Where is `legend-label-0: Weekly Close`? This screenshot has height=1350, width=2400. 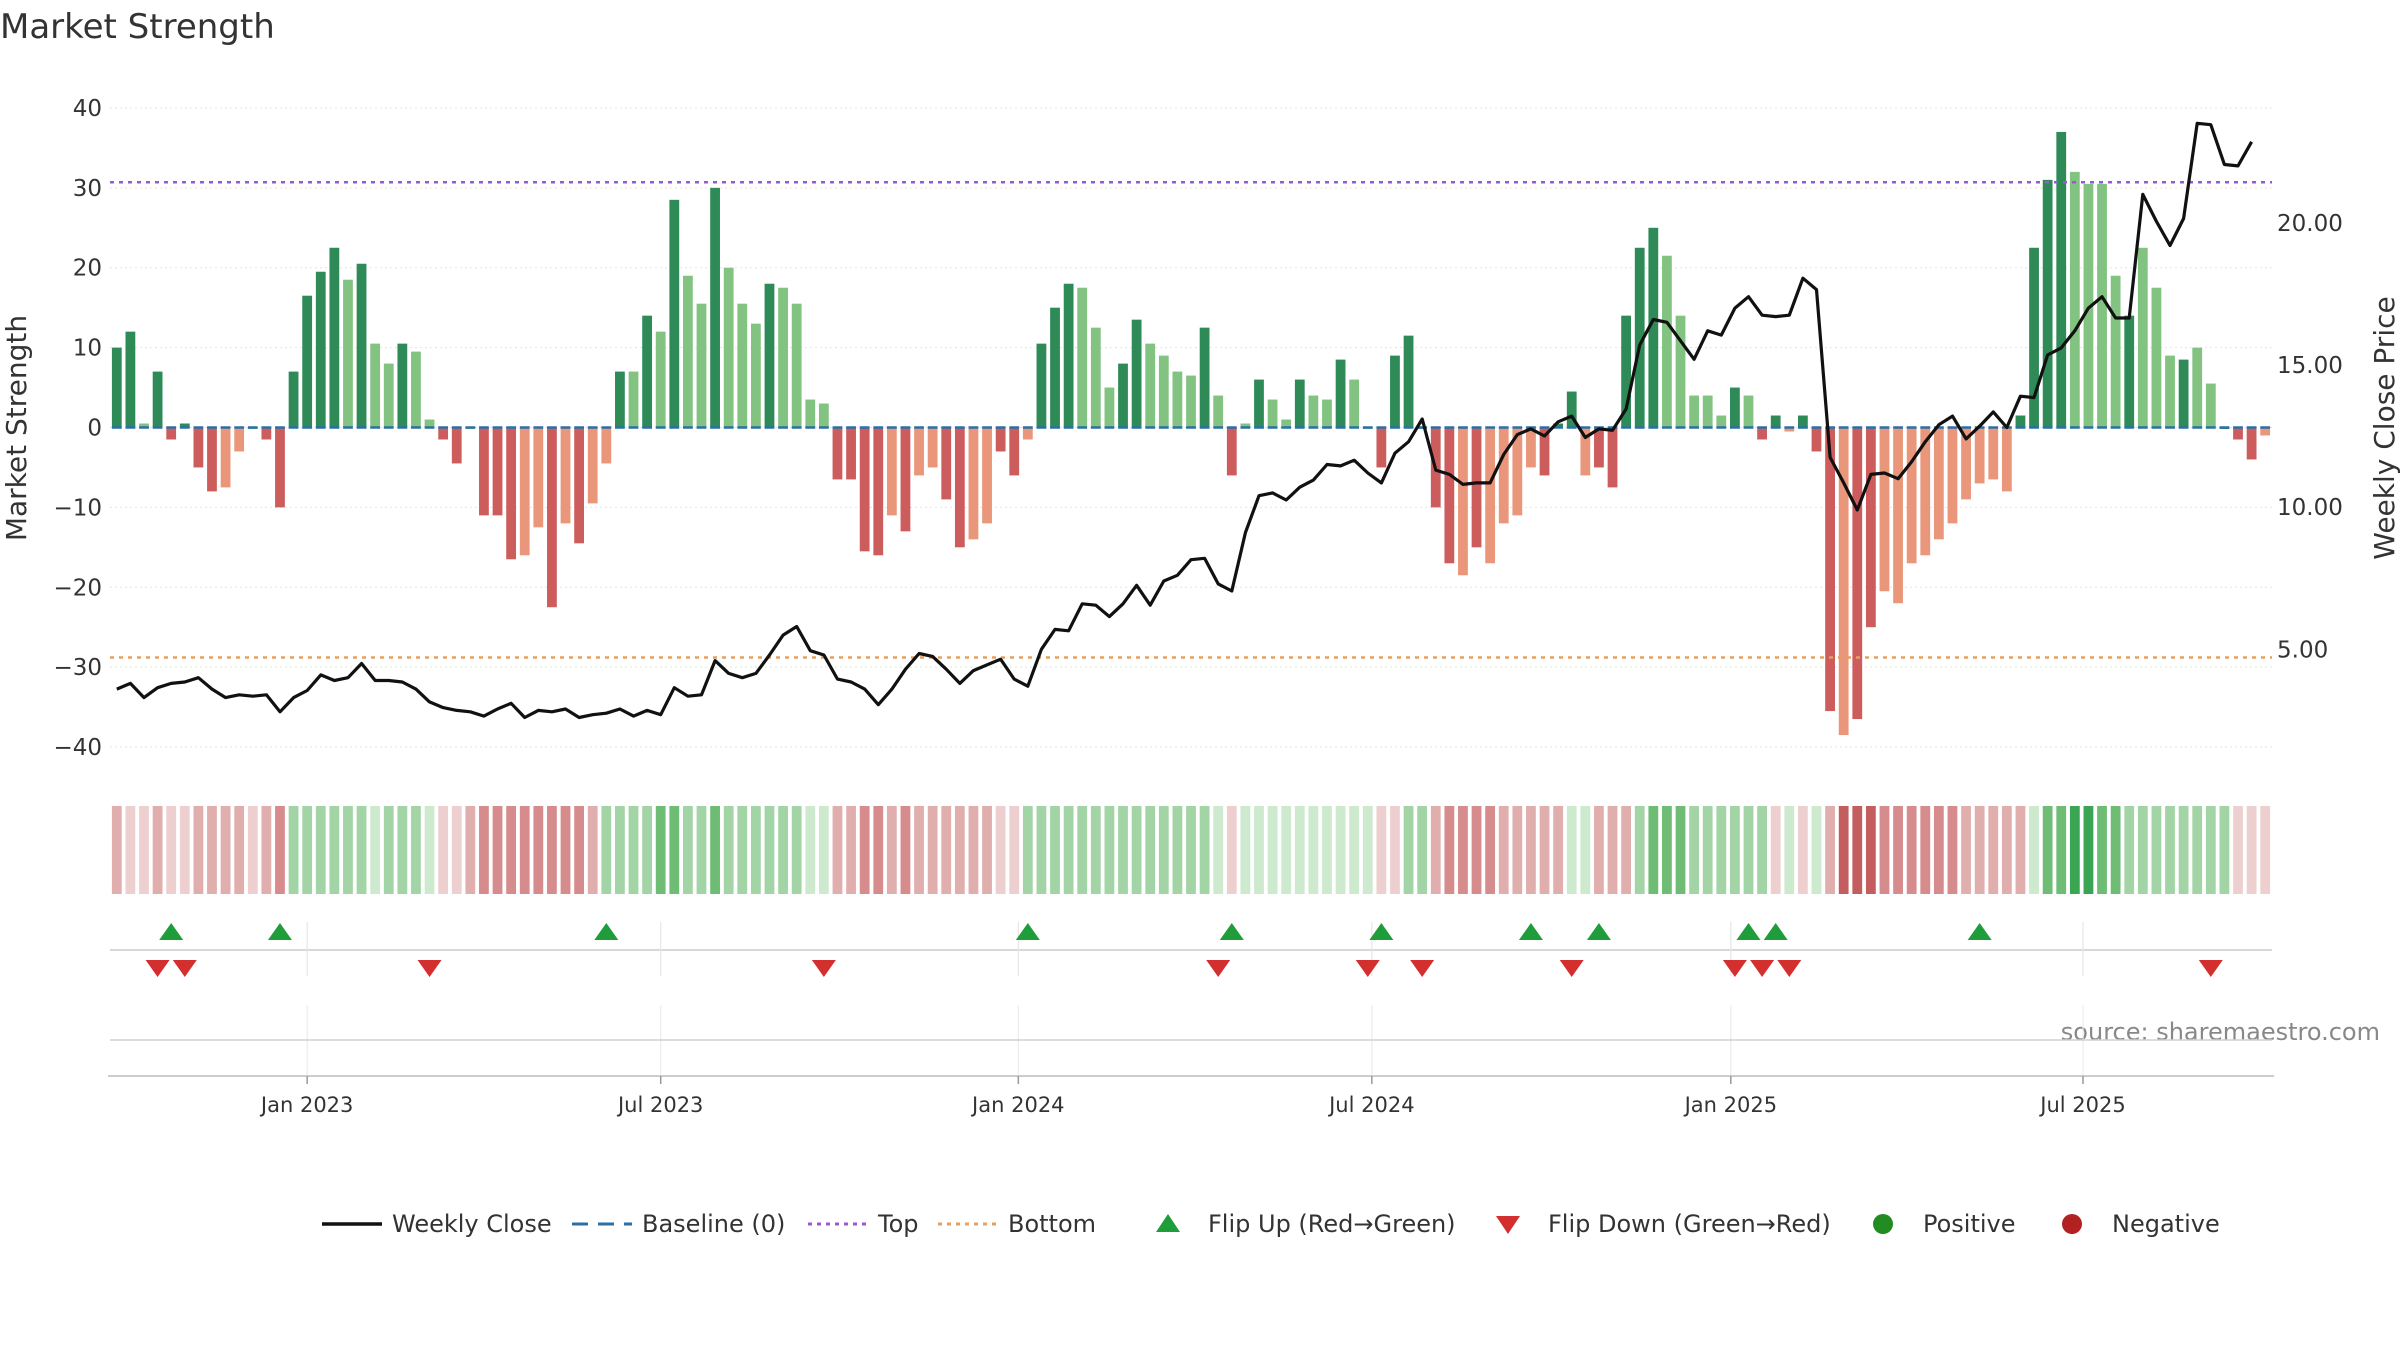
legend-label-0: Weekly Close is located at coordinates (472, 1224).